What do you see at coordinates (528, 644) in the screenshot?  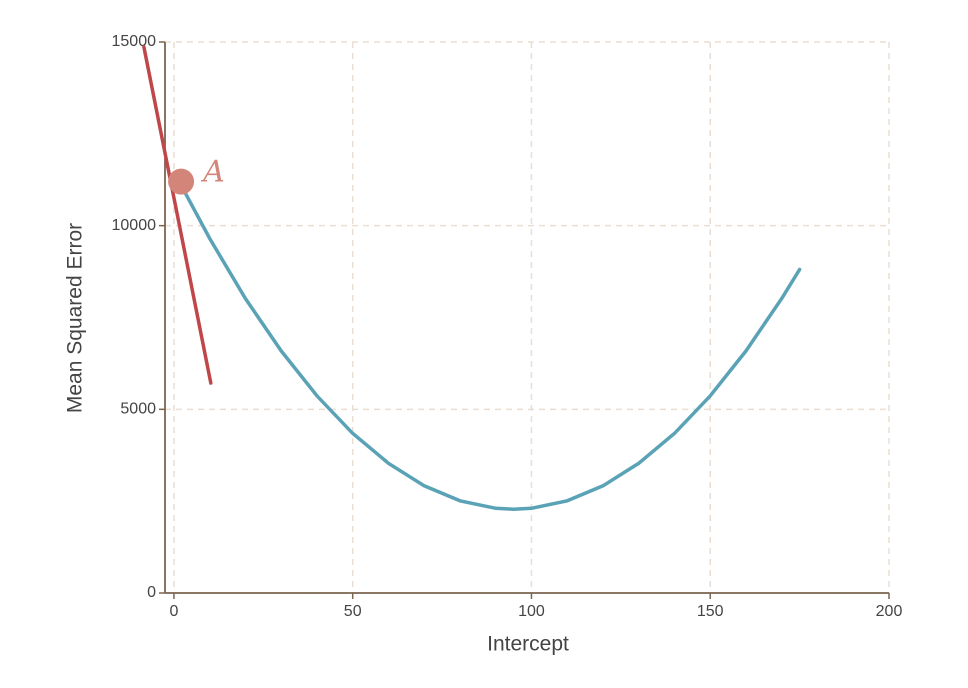 I see `x-axis-title: Intercept` at bounding box center [528, 644].